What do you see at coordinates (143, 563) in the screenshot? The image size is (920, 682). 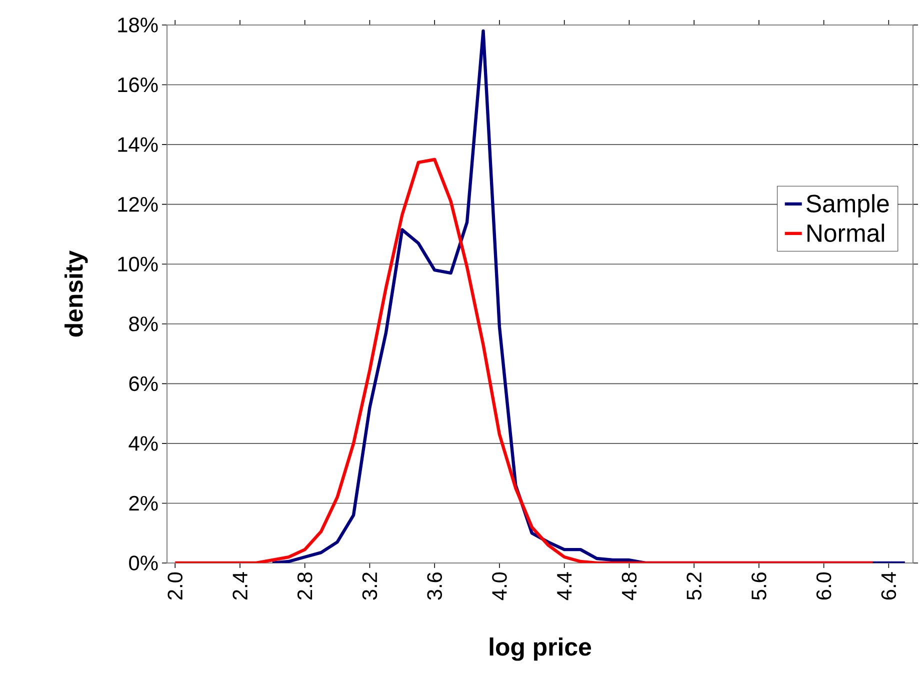 I see `y-tick-label: 0%` at bounding box center [143, 563].